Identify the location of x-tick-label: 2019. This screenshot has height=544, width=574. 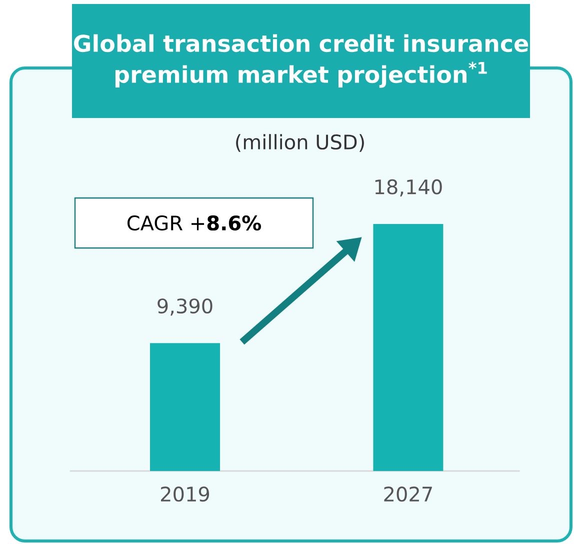
(185, 494).